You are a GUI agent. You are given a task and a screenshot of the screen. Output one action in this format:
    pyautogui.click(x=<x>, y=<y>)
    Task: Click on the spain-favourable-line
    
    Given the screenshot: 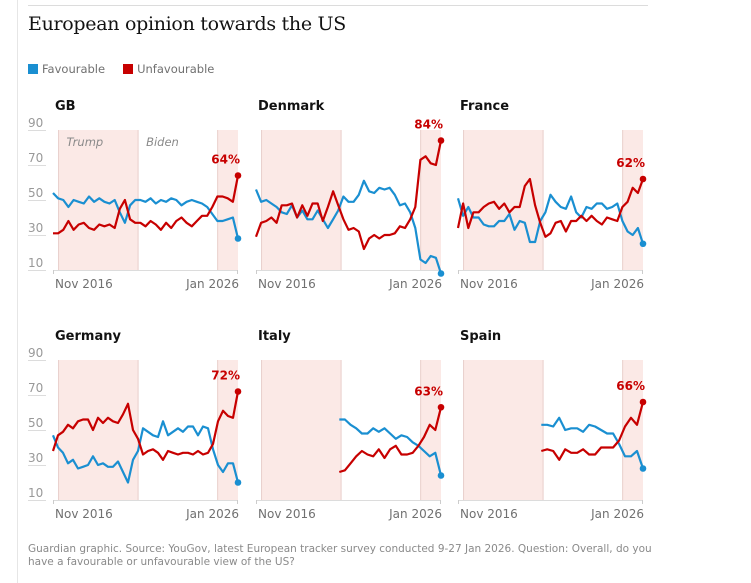 What is the action you would take?
    pyautogui.click(x=593, y=442)
    